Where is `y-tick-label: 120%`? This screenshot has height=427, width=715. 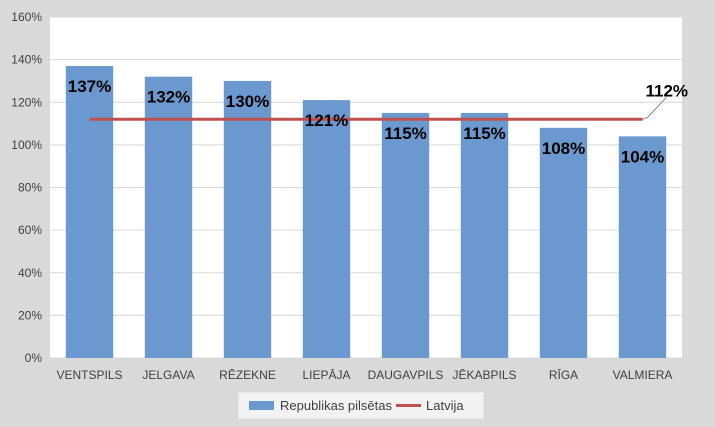 y-tick-label: 120% is located at coordinates (26, 102).